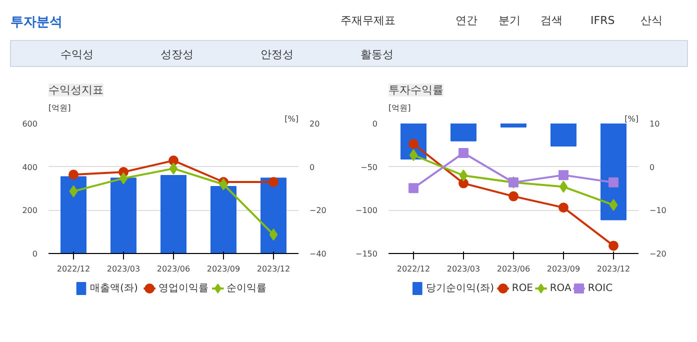  I want to click on text: 활동성, so click(377, 54).